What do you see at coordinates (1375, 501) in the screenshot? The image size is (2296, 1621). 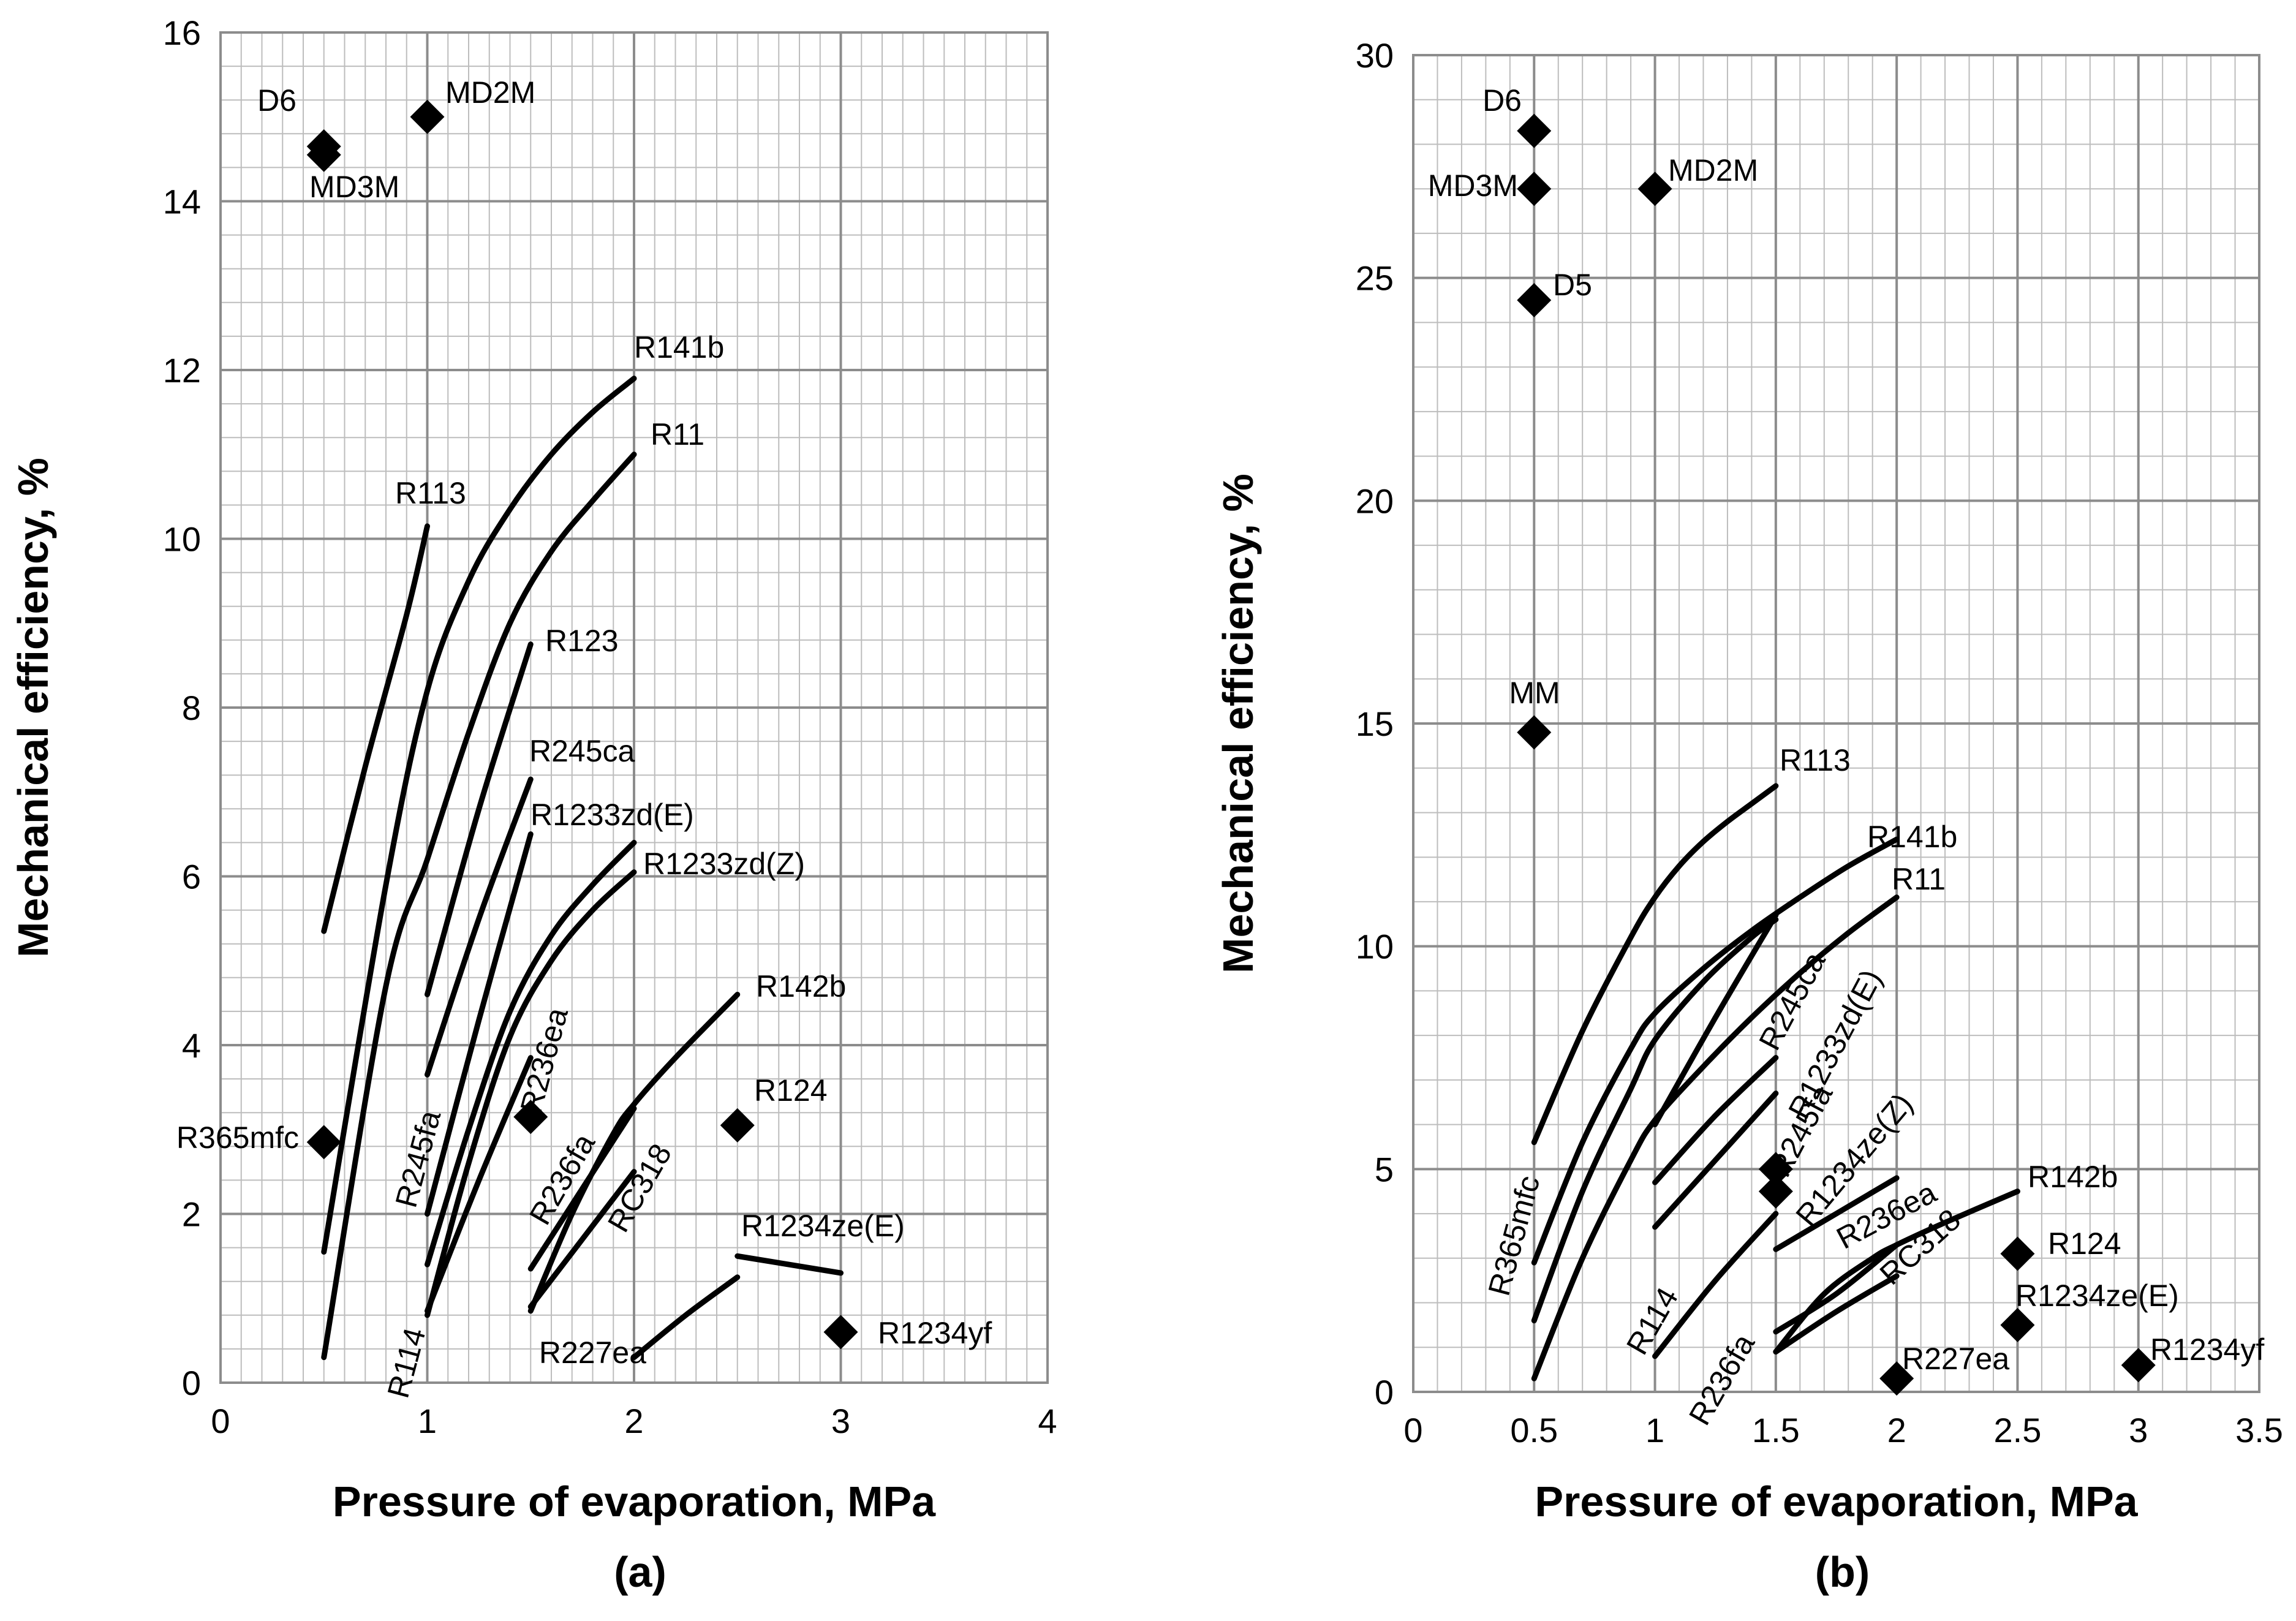 I see `y-tick-label: 20` at bounding box center [1375, 501].